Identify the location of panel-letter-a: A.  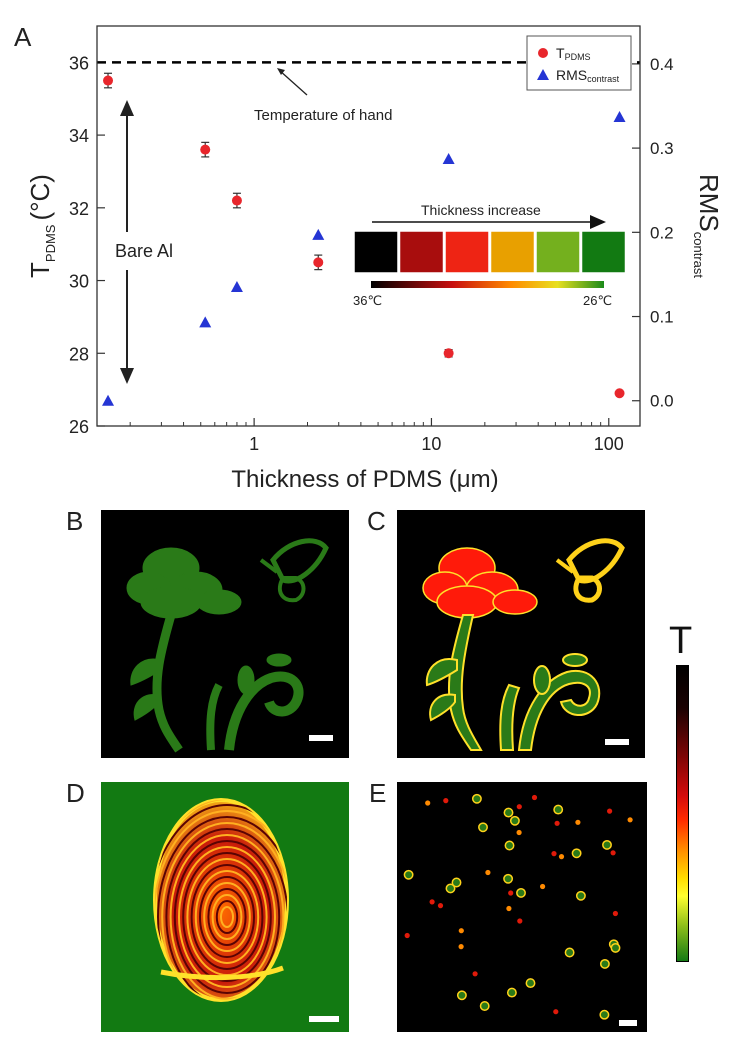
(23, 37).